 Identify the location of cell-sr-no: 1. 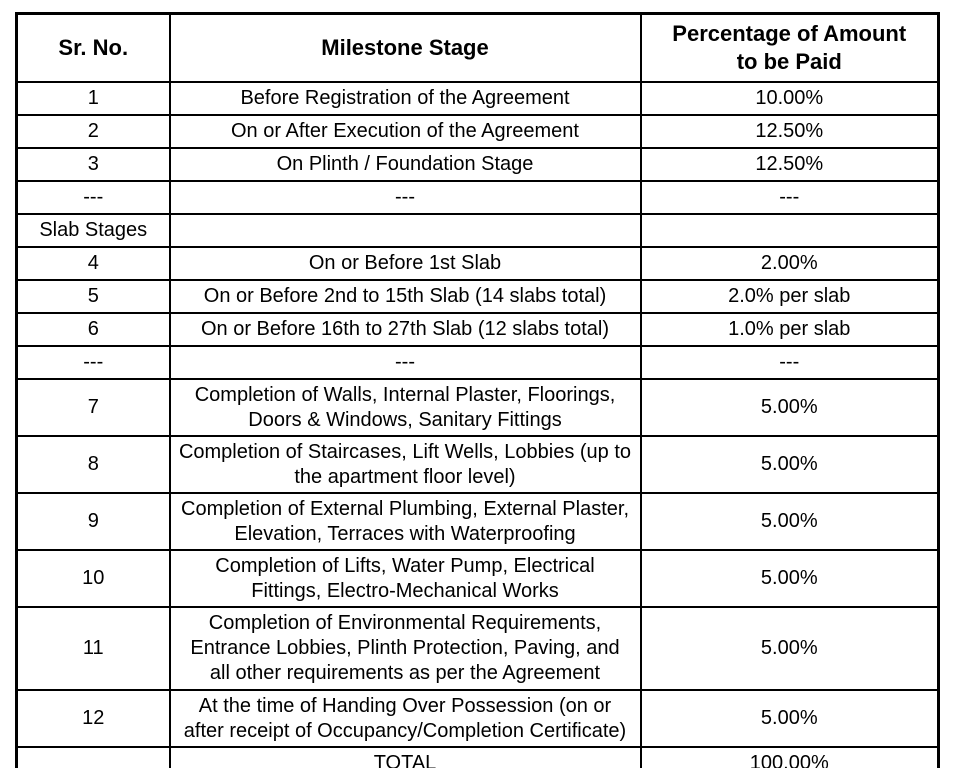
(93, 98).